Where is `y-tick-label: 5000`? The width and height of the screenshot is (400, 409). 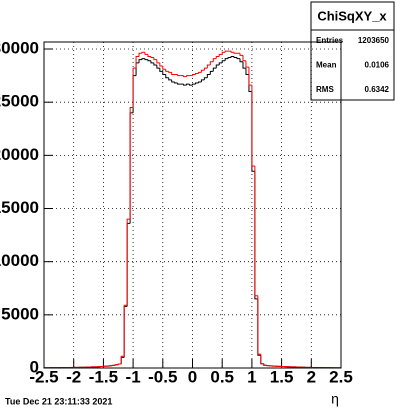
y-tick-label: 5000 is located at coordinates (20, 313).